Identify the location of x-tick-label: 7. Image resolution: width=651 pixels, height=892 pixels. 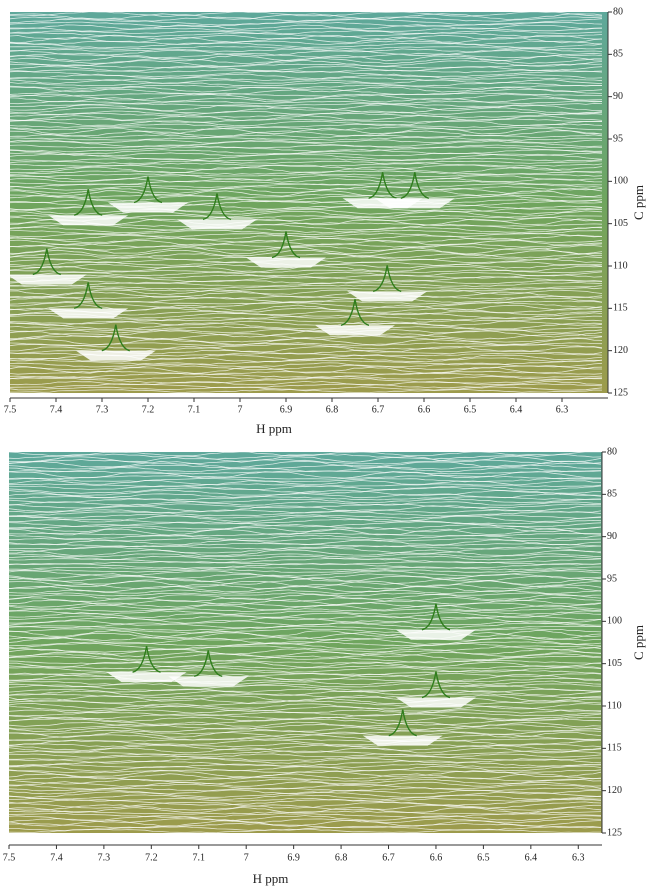
(246, 857).